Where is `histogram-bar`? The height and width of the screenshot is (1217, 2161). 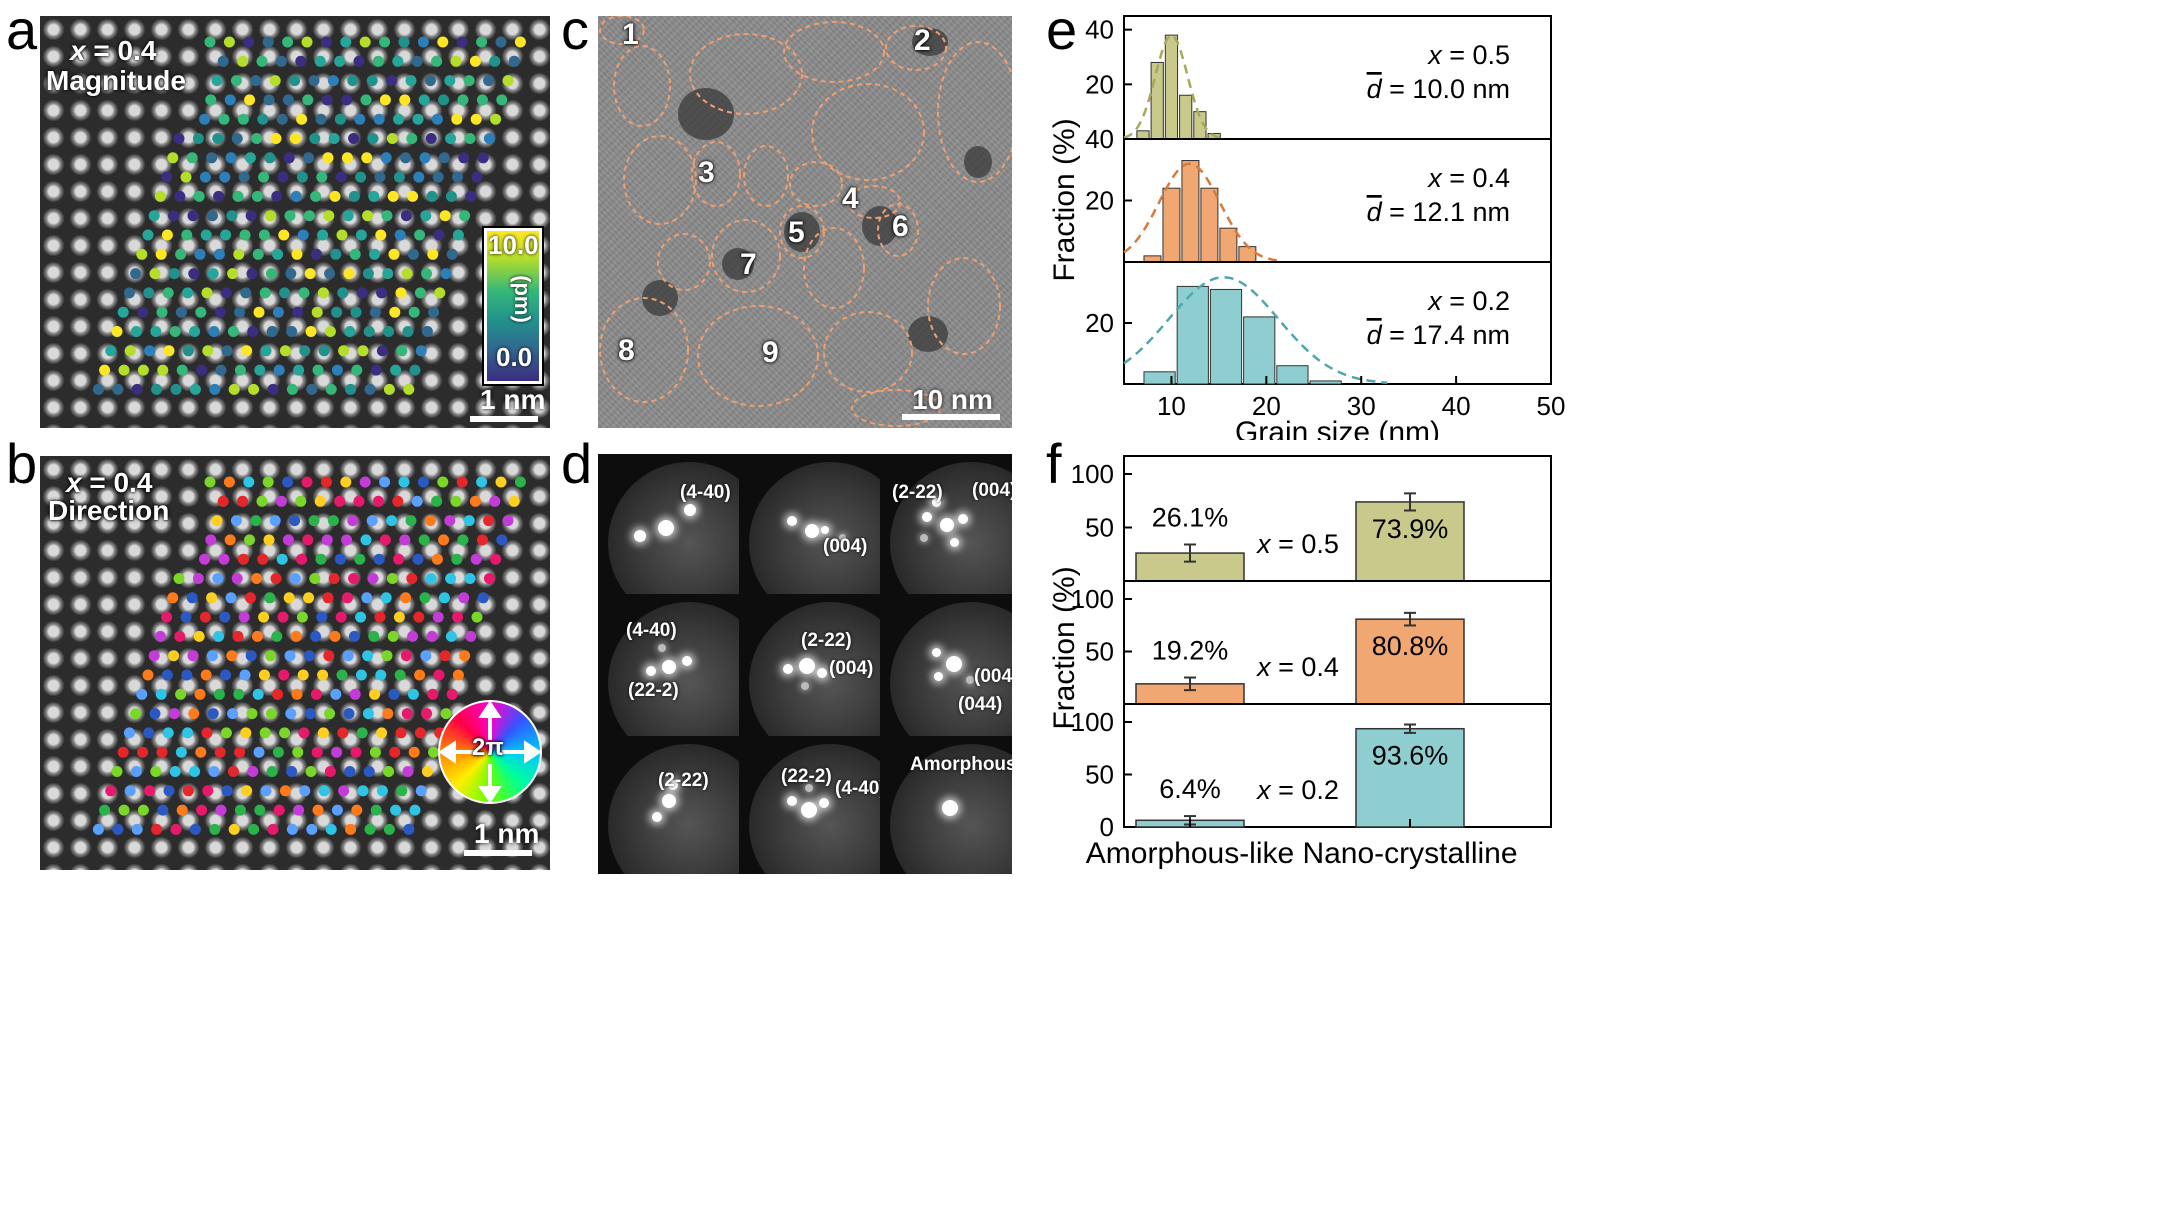
histogram-bar is located at coordinates (1143, 135).